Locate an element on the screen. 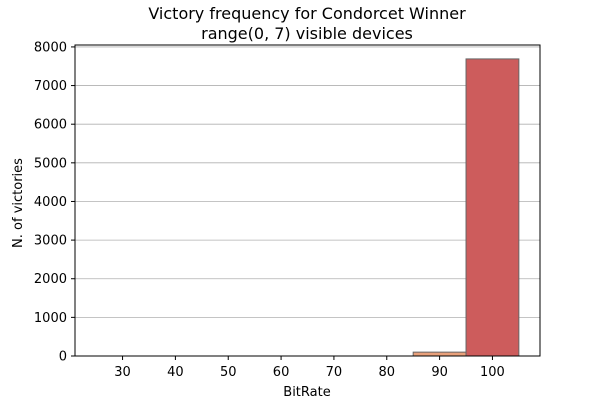 This screenshot has width=600, height=400. chart-title-line-2: range(0, 7) visible devices is located at coordinates (307, 33).